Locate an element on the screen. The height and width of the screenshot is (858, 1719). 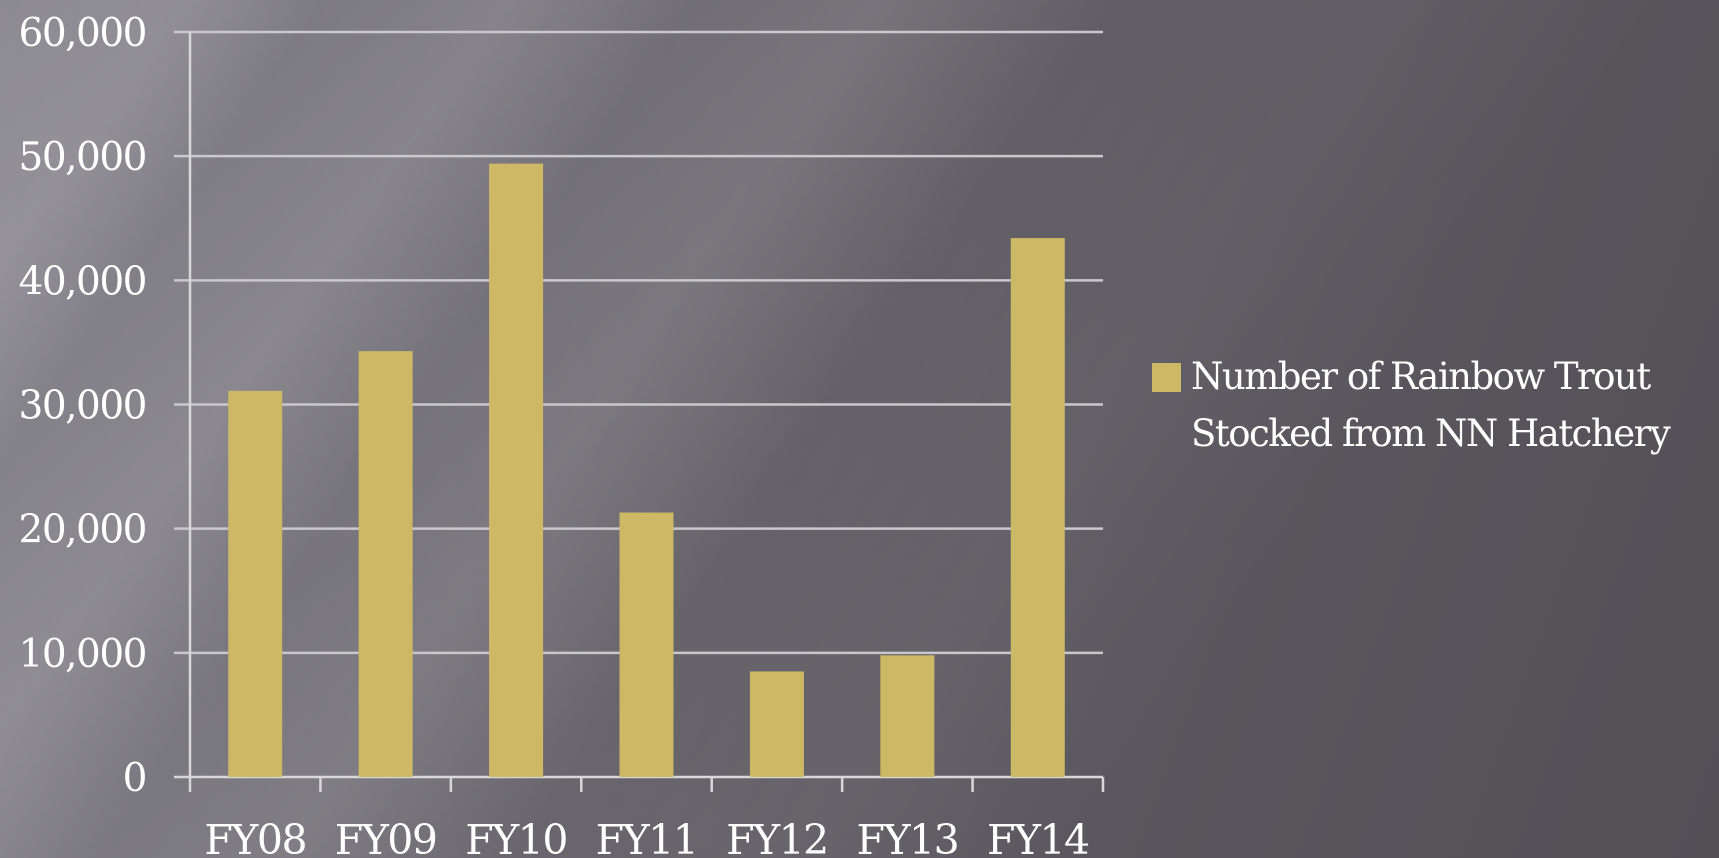
x-tick-label: FY12 is located at coordinates (777, 837).